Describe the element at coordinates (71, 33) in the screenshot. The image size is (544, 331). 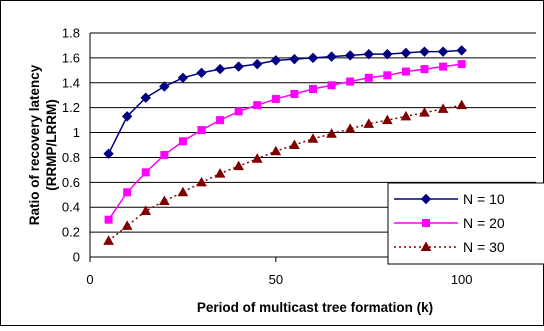
I see `y-tick-label: 1.8` at that location.